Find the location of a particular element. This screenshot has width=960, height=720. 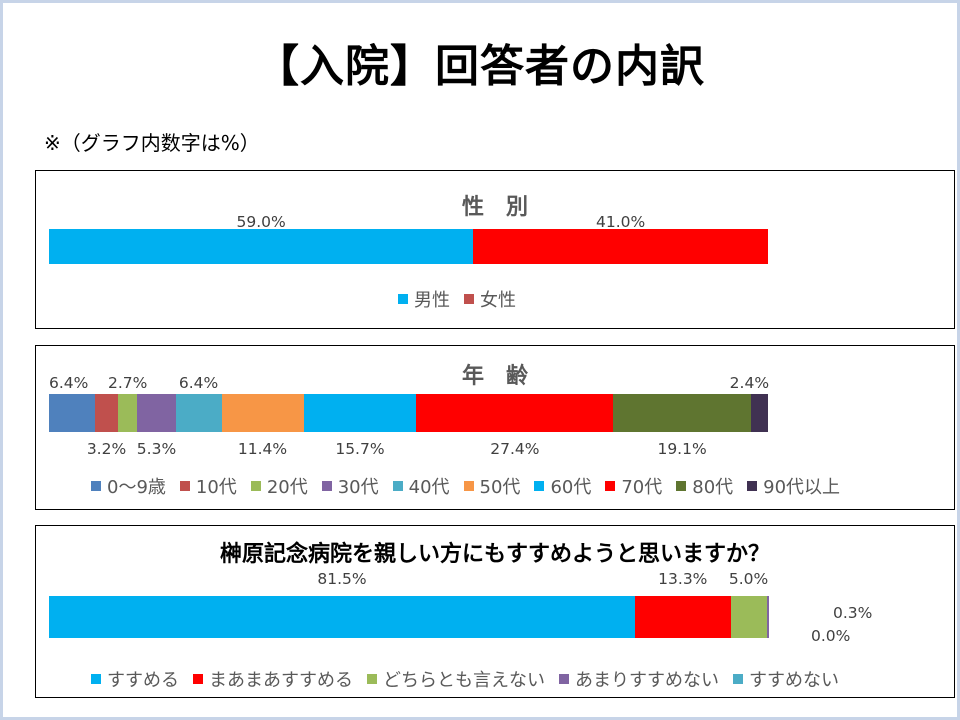

age-legend-item-2: 20代 is located at coordinates (279, 486).